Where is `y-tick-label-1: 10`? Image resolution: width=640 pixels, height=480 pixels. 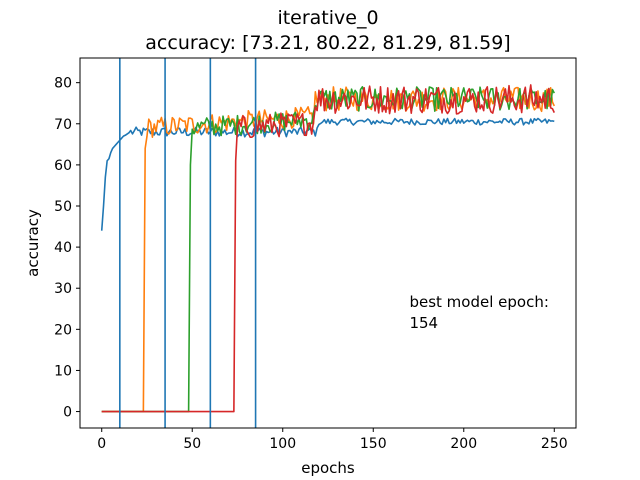 y-tick-label-1: 10 is located at coordinates (63, 371).